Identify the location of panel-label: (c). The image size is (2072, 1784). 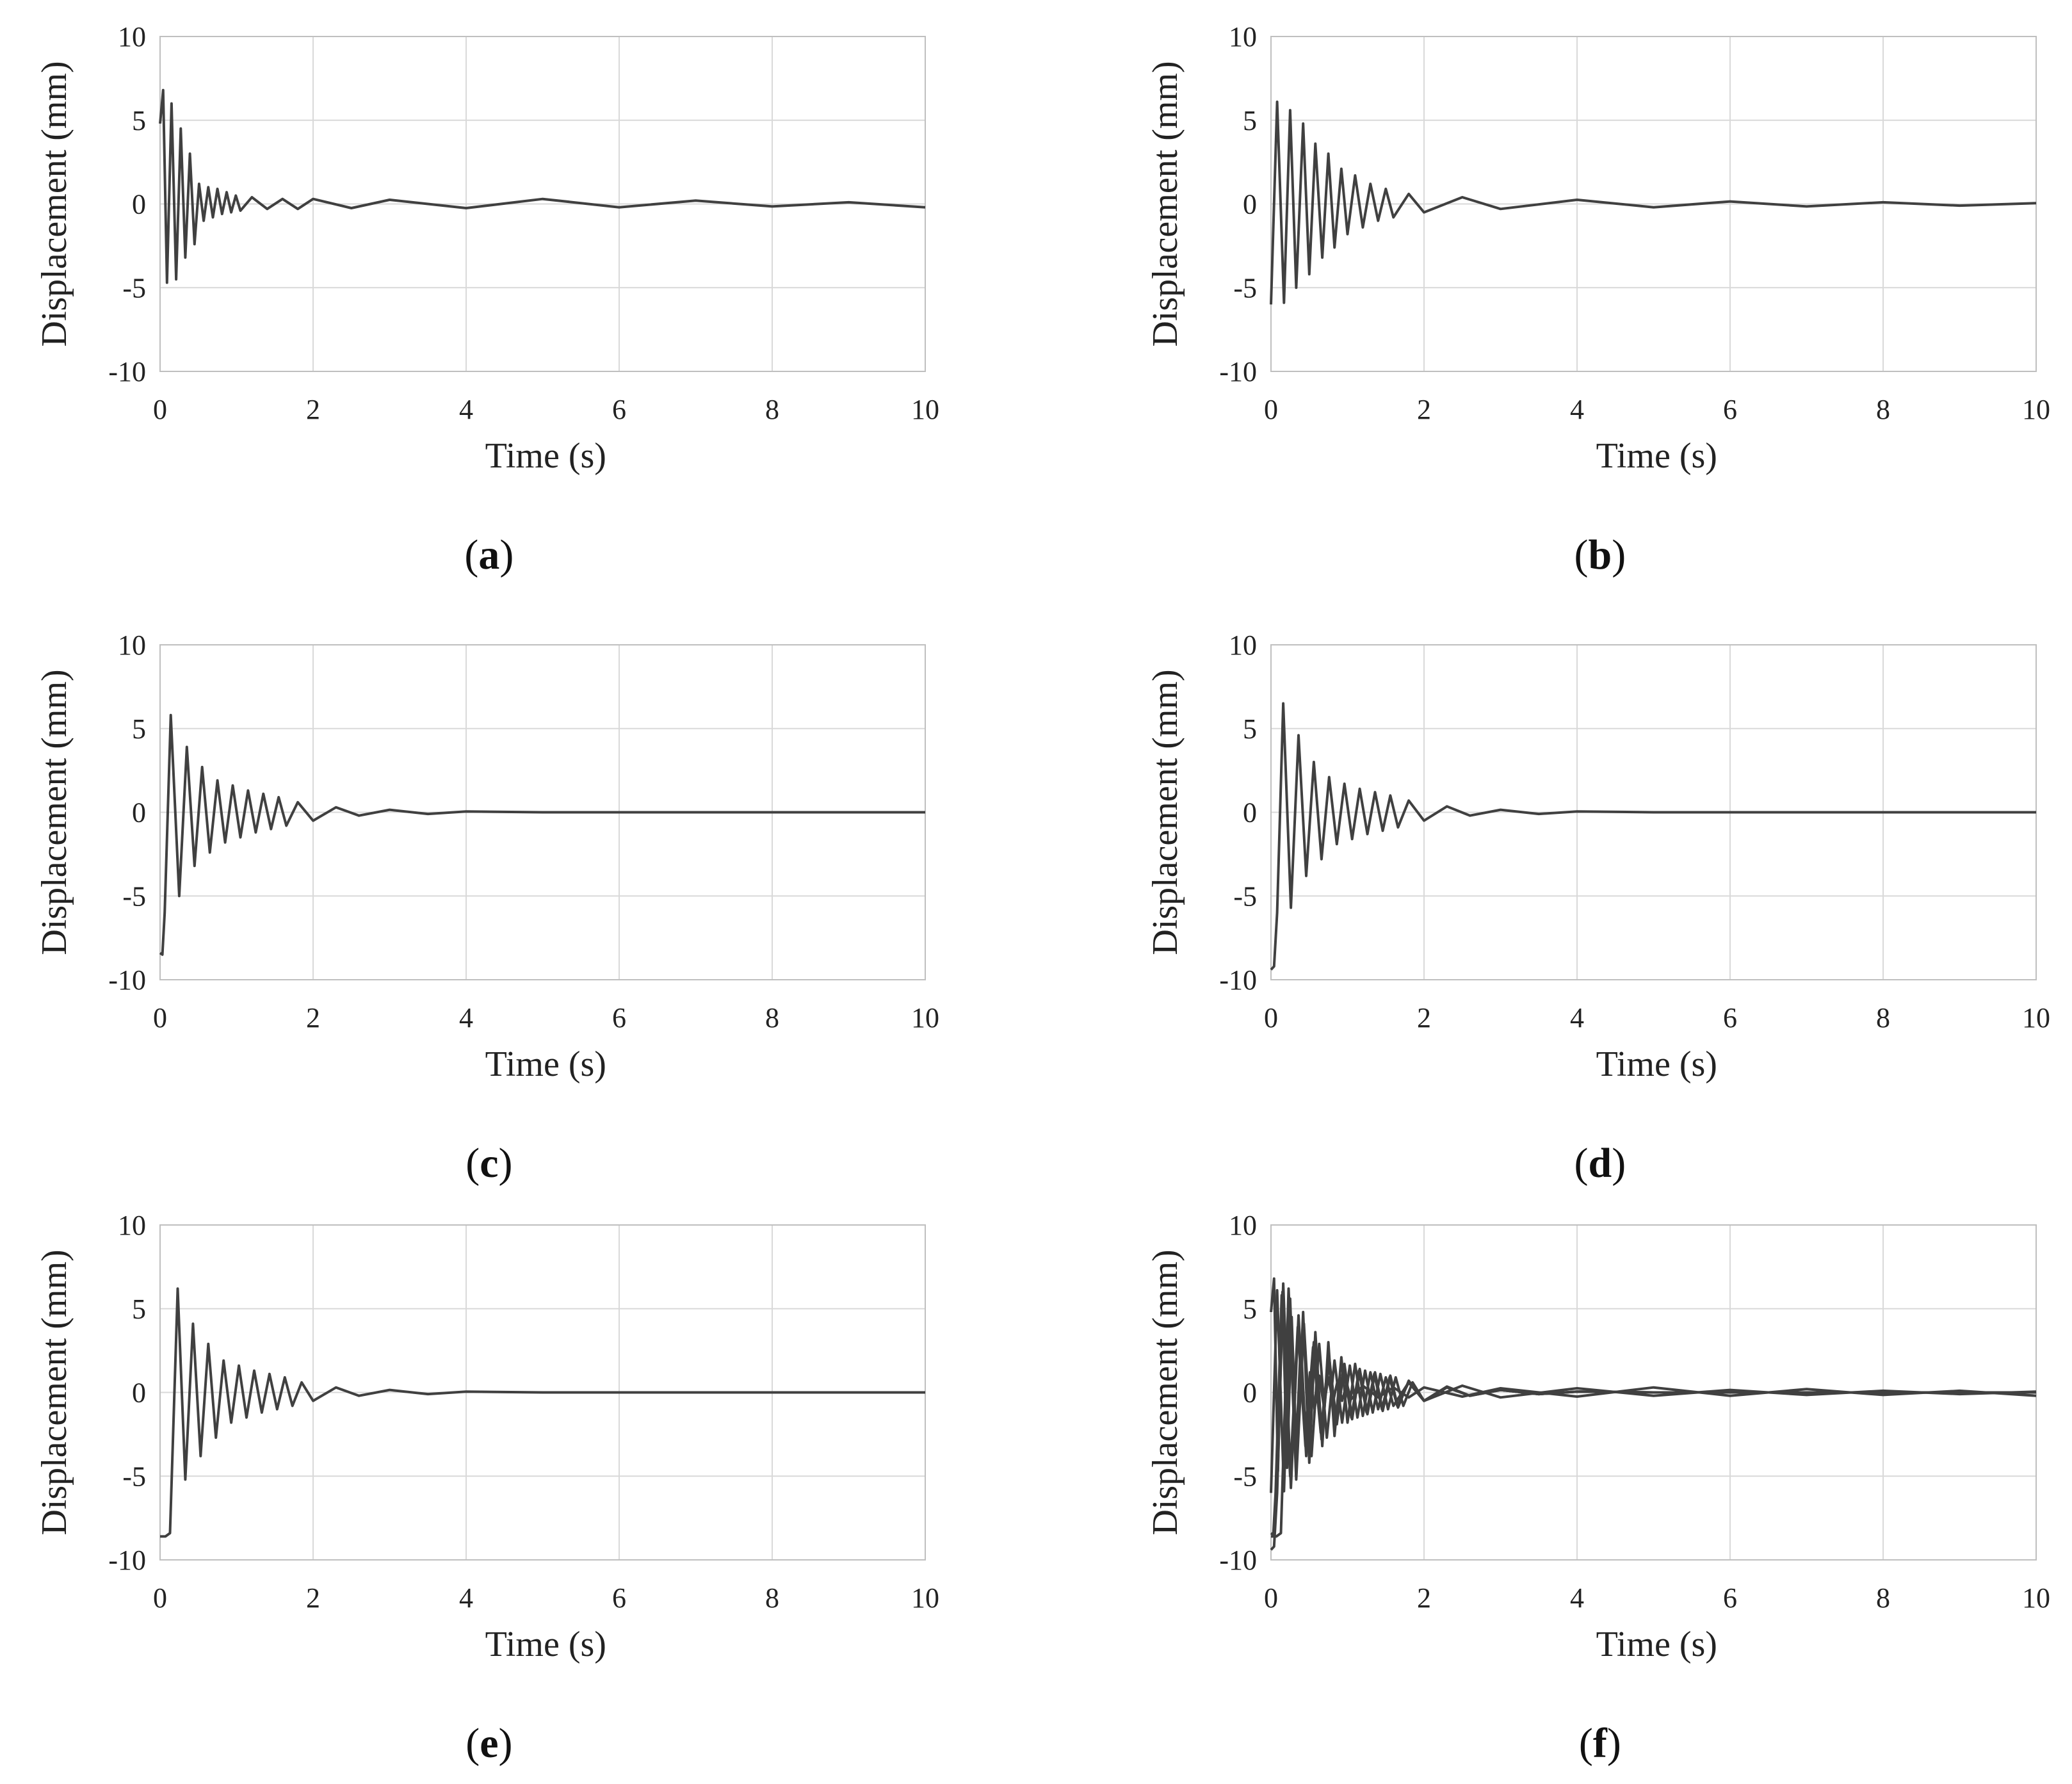
(488, 1163).